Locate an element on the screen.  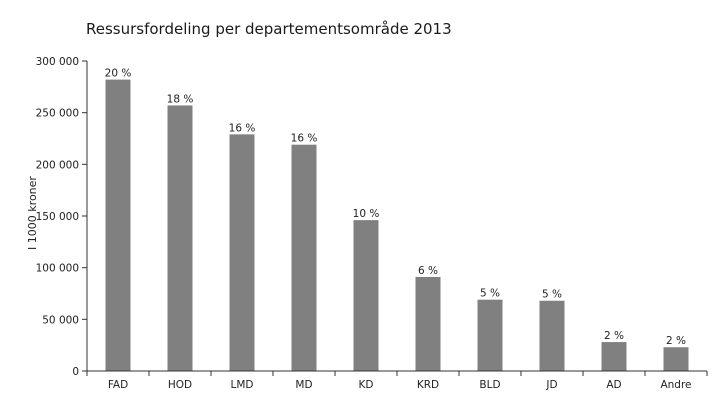
x-tick-label: MD is located at coordinates (303, 385).